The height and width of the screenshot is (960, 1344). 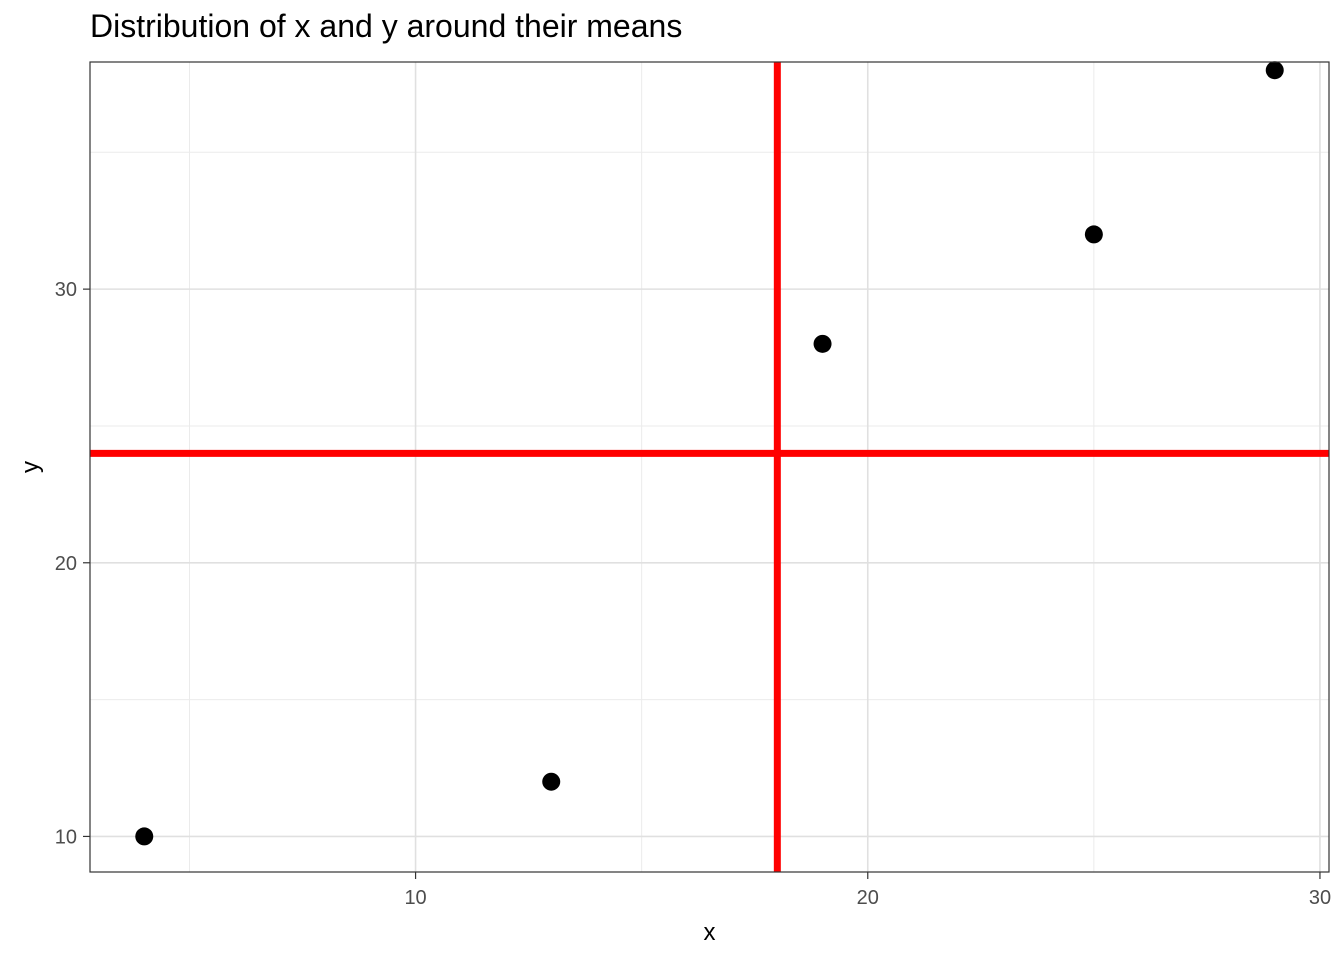 What do you see at coordinates (66, 290) in the screenshot?
I see `y-tick-label: 30` at bounding box center [66, 290].